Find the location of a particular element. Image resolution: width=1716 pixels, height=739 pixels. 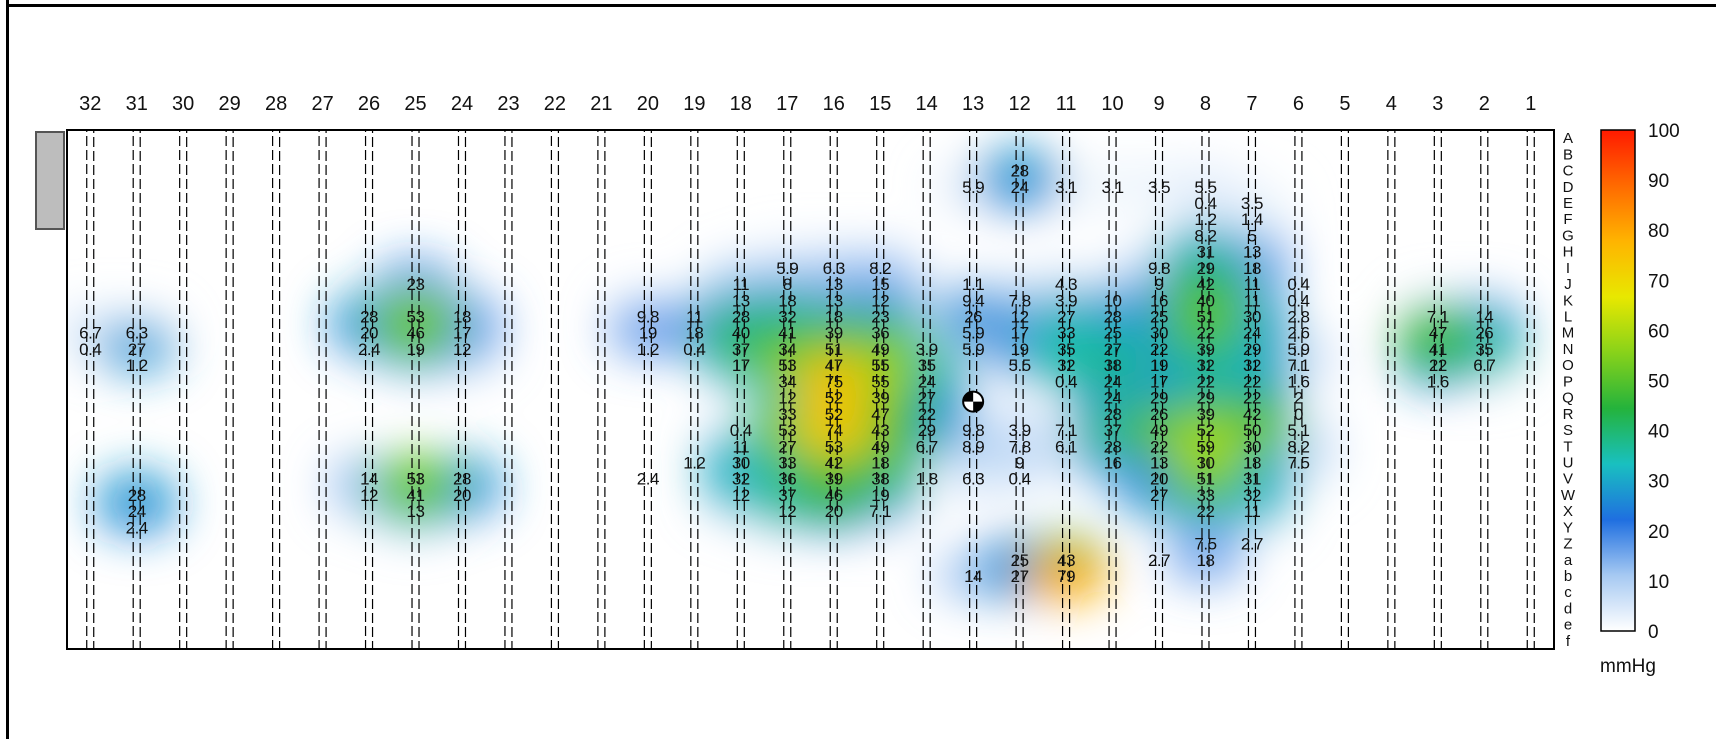

cell-value: 41 is located at coordinates (416, 495).